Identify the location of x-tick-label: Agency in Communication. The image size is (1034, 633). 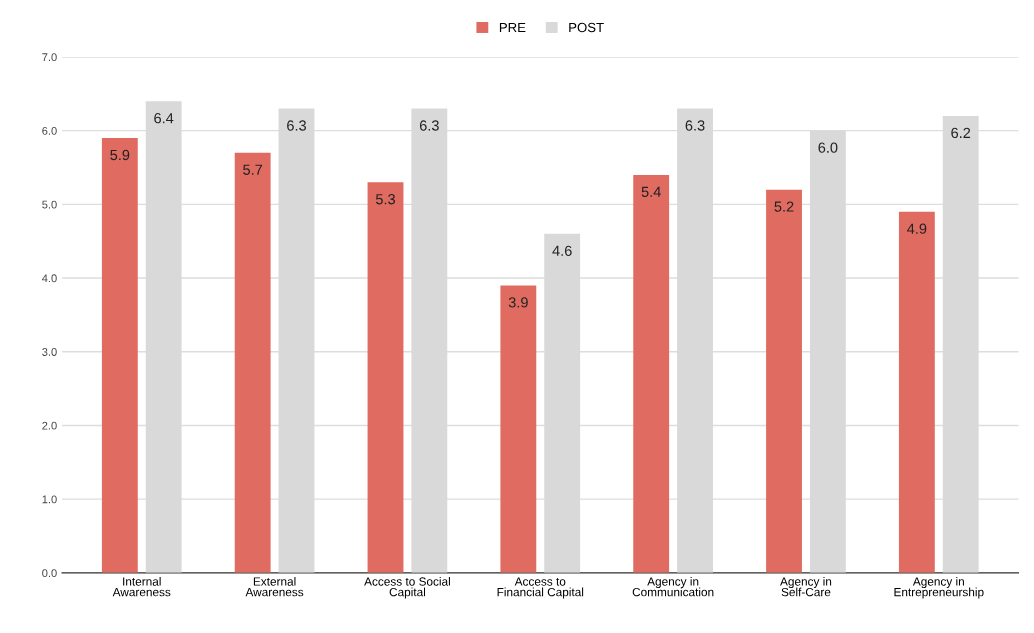
(673, 587).